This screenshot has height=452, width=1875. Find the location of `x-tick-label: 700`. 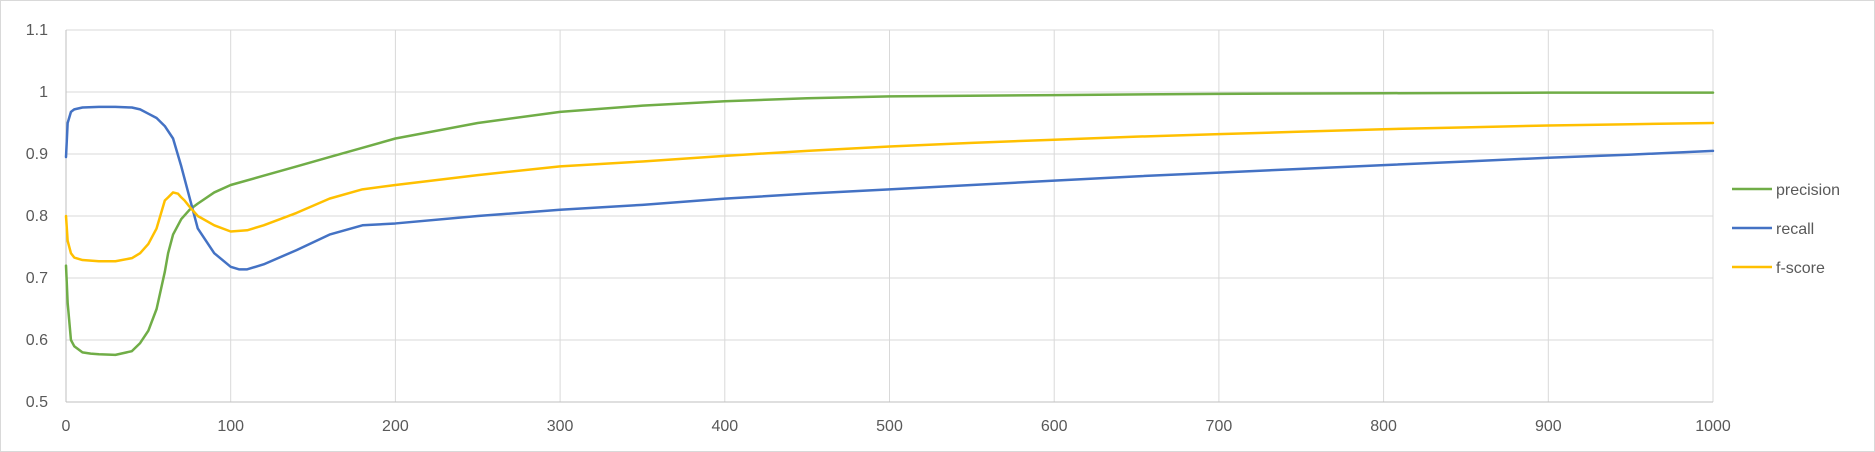

x-tick-label: 700 is located at coordinates (1219, 426).